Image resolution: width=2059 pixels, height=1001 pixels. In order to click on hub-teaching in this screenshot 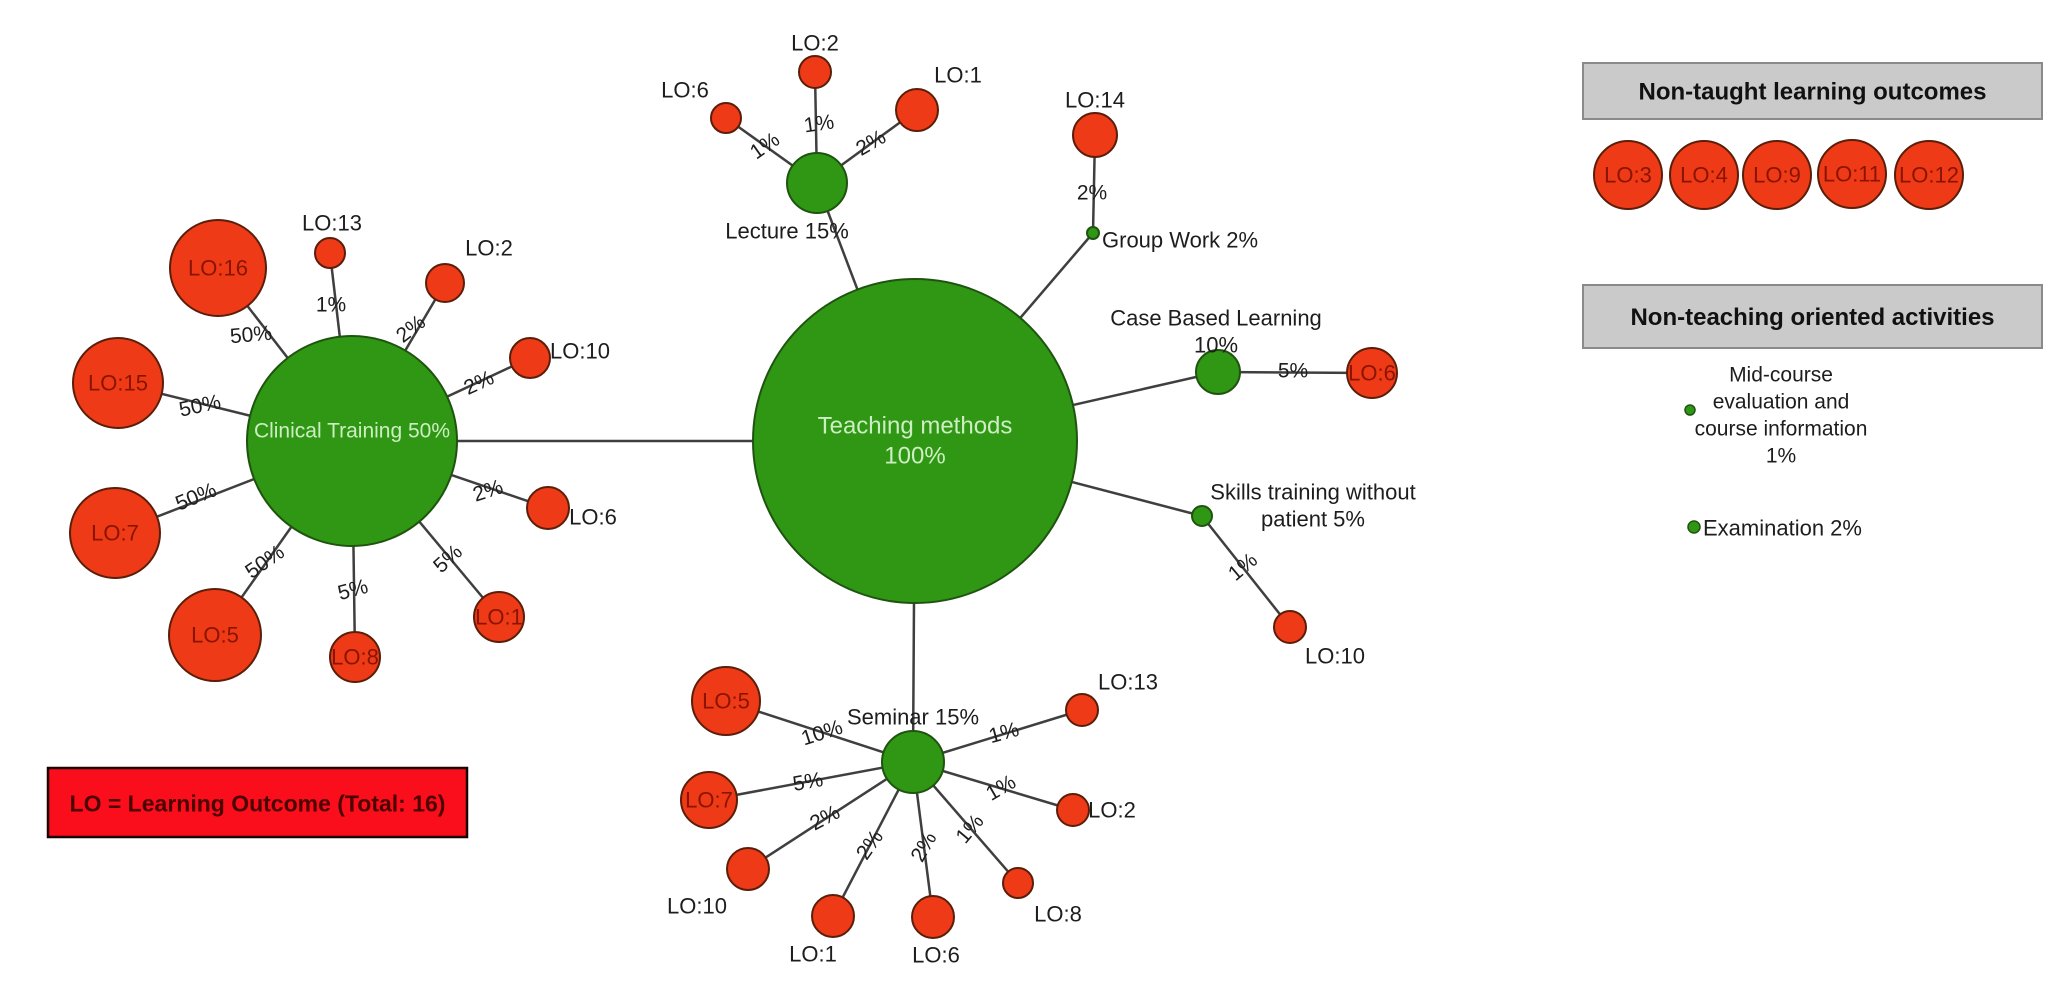, I will do `click(915, 441)`.